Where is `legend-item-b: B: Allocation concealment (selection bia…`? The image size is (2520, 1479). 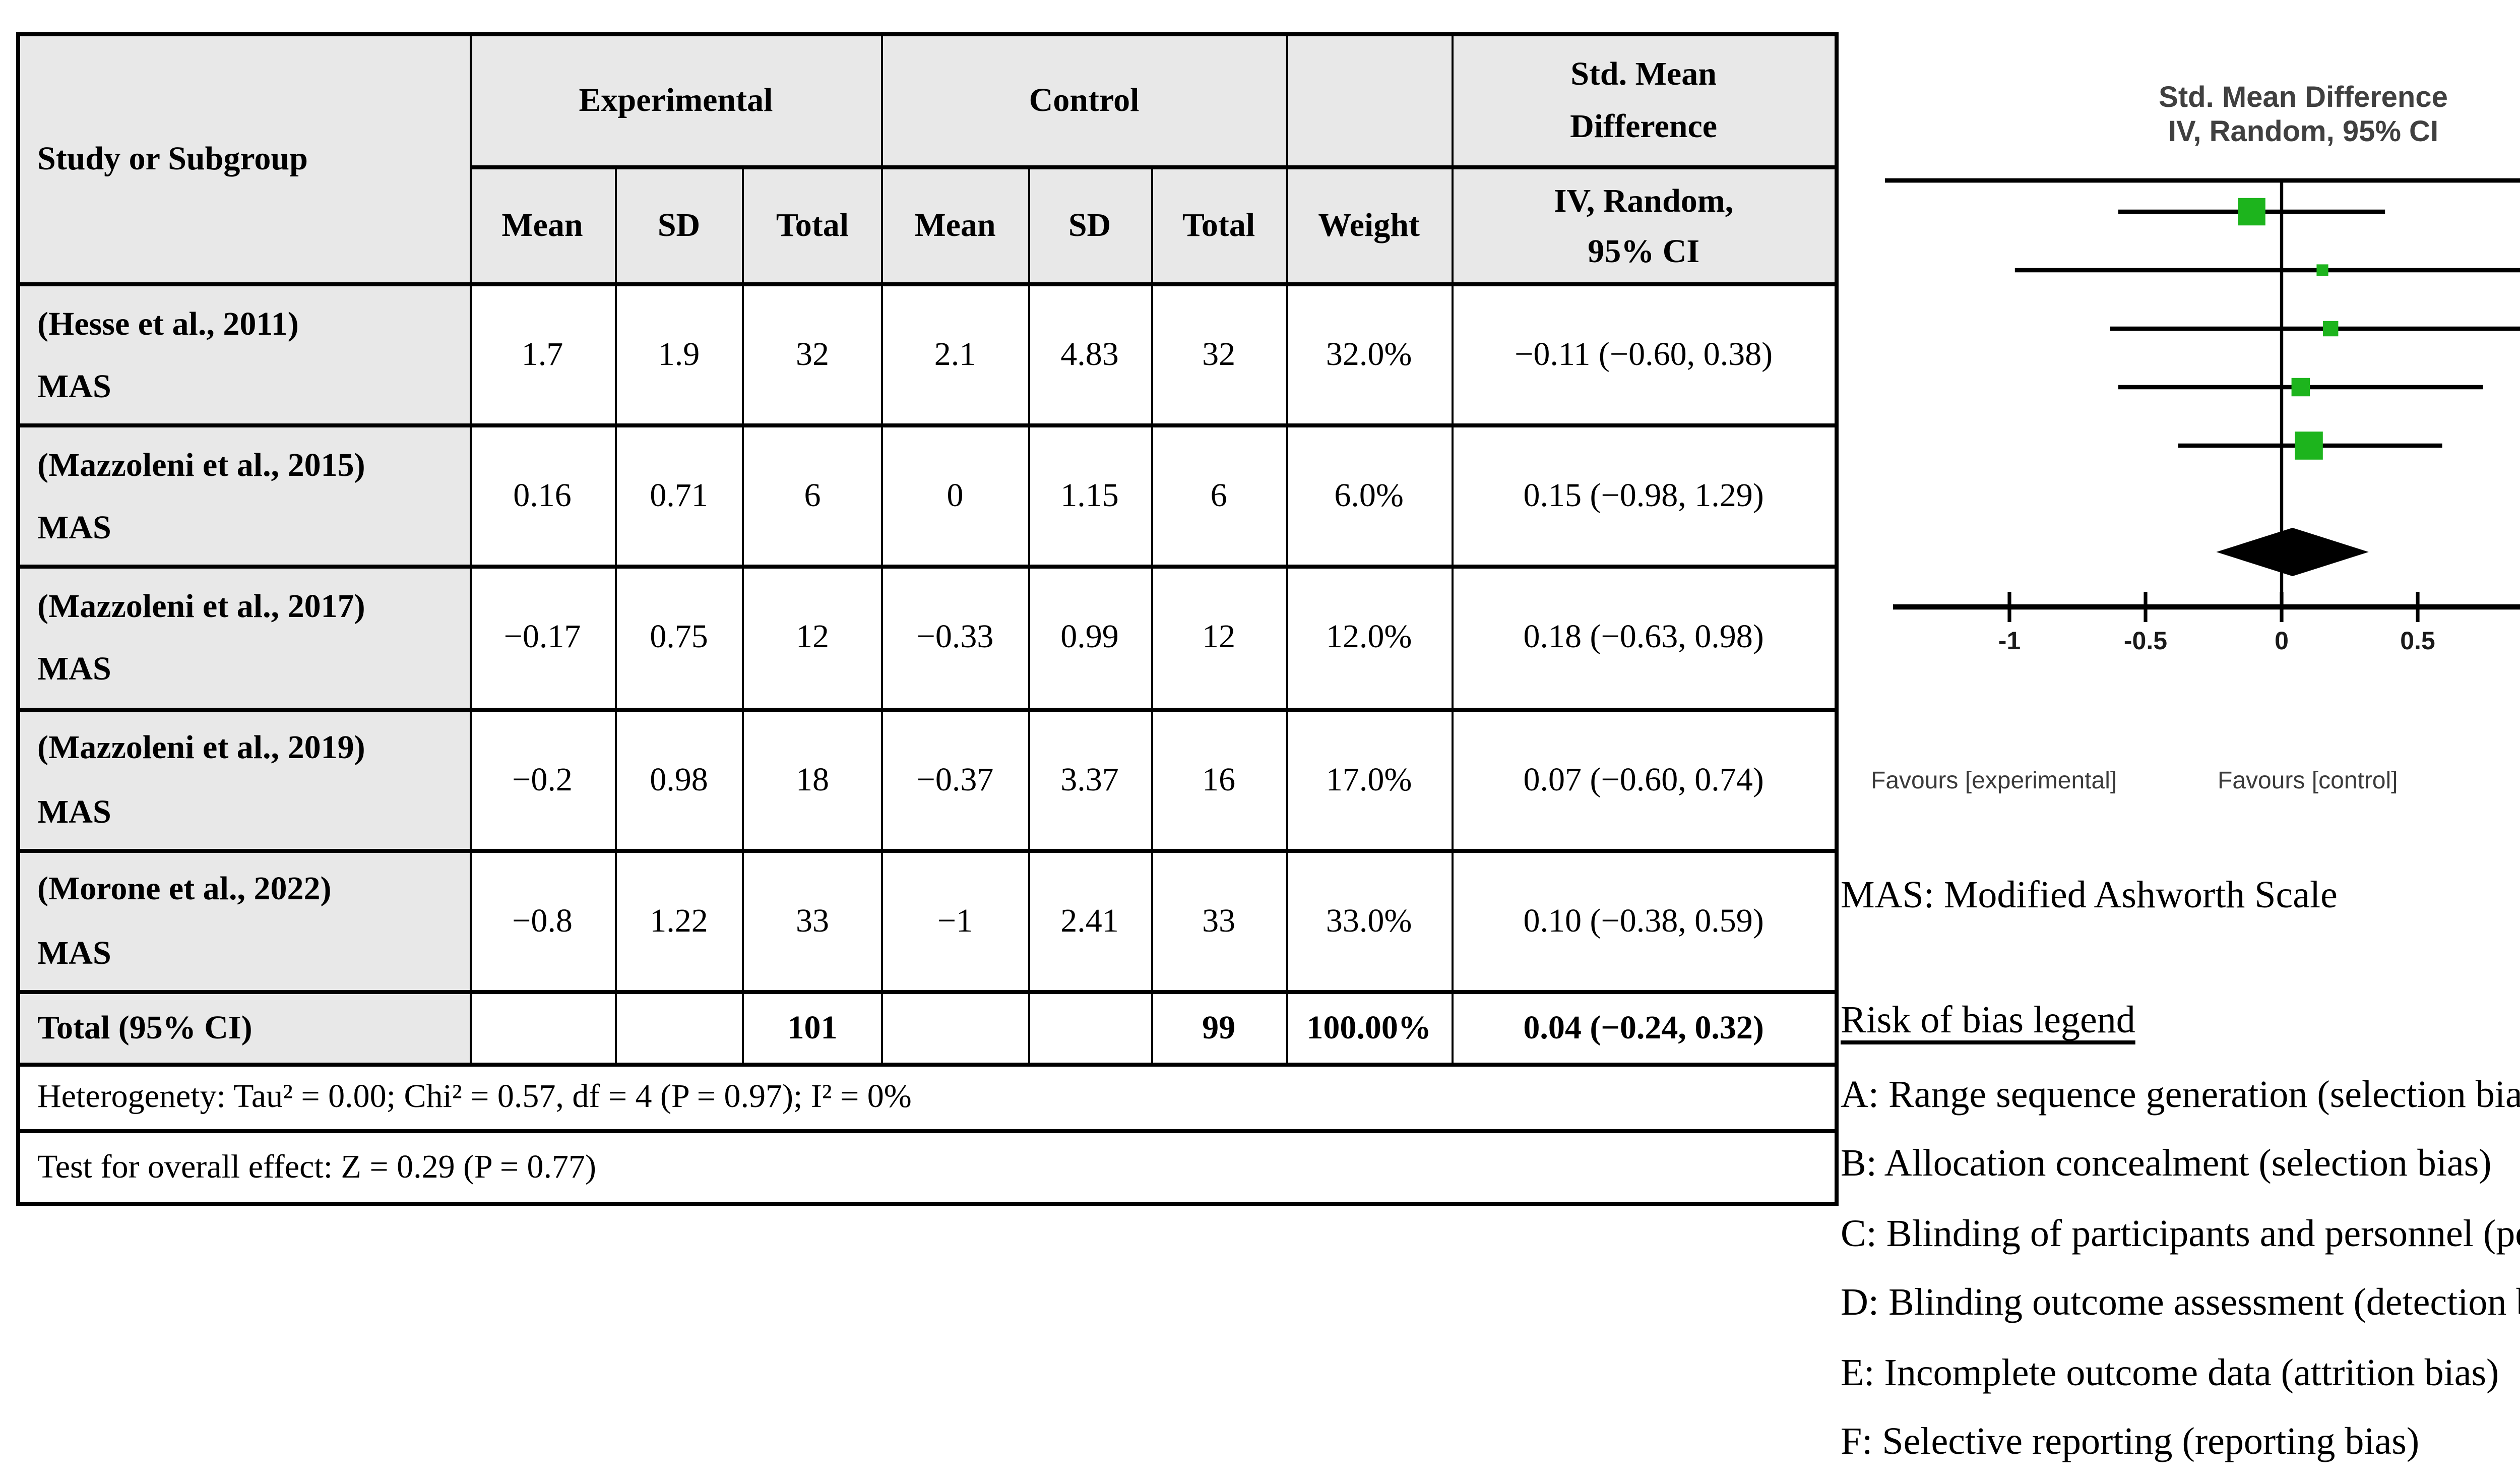 legend-item-b: B: Allocation concealment (selection bia… is located at coordinates (2166, 1165).